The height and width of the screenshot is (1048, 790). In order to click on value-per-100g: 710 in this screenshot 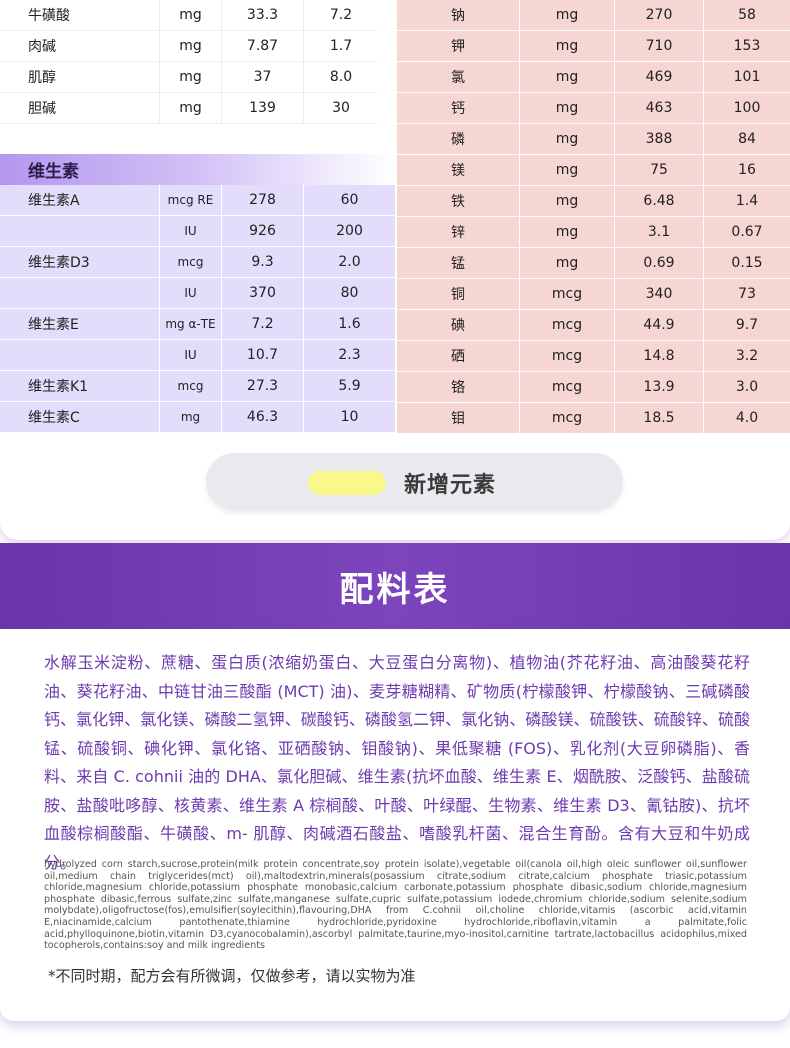, I will do `click(659, 46)`.